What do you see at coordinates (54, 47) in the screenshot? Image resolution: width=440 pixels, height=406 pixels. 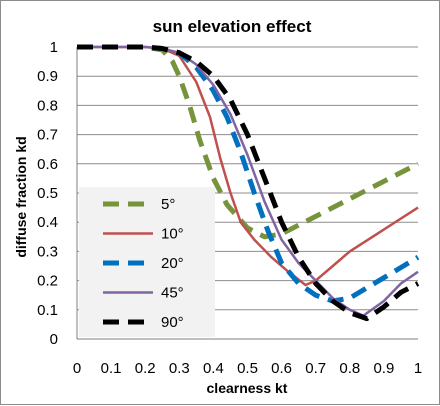 I see `y-tick-label: 1` at bounding box center [54, 47].